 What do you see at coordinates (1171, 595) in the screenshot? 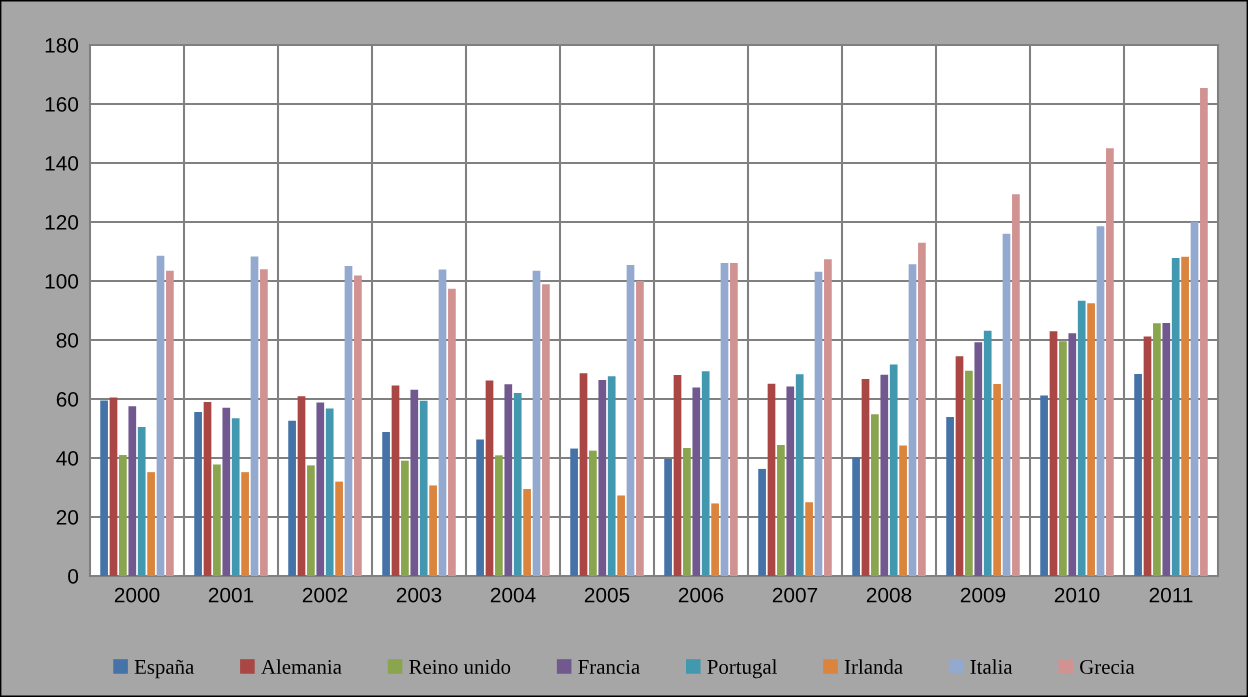
I see `x-tick-label: 2011` at bounding box center [1171, 595].